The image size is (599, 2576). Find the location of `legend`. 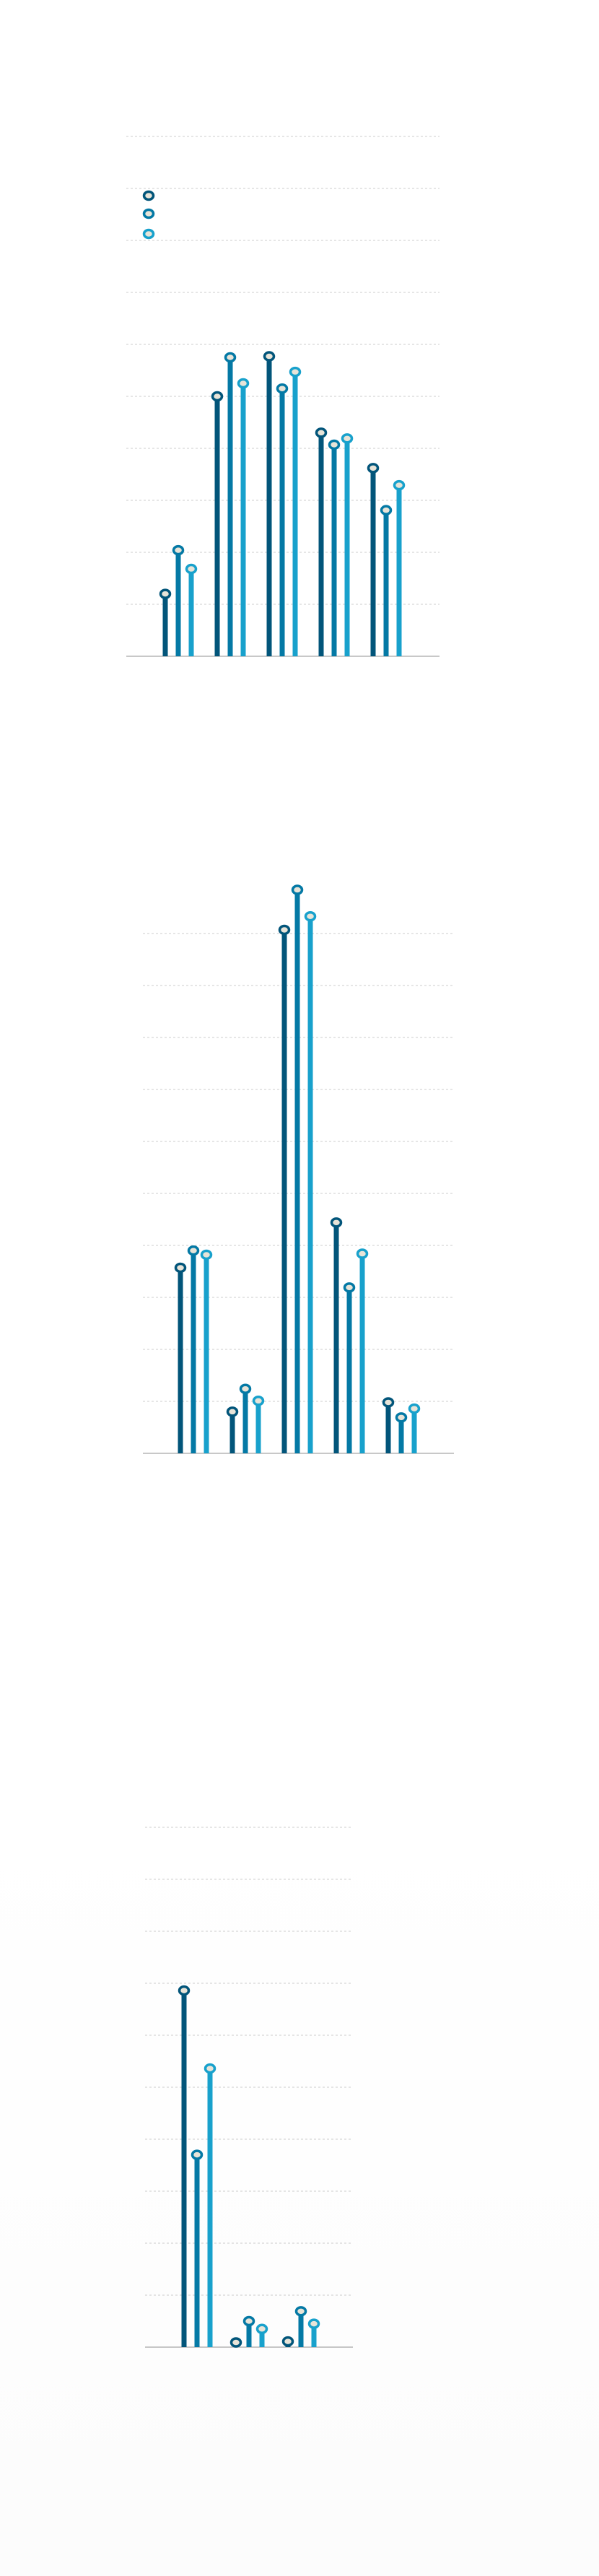

legend is located at coordinates (148, 215).